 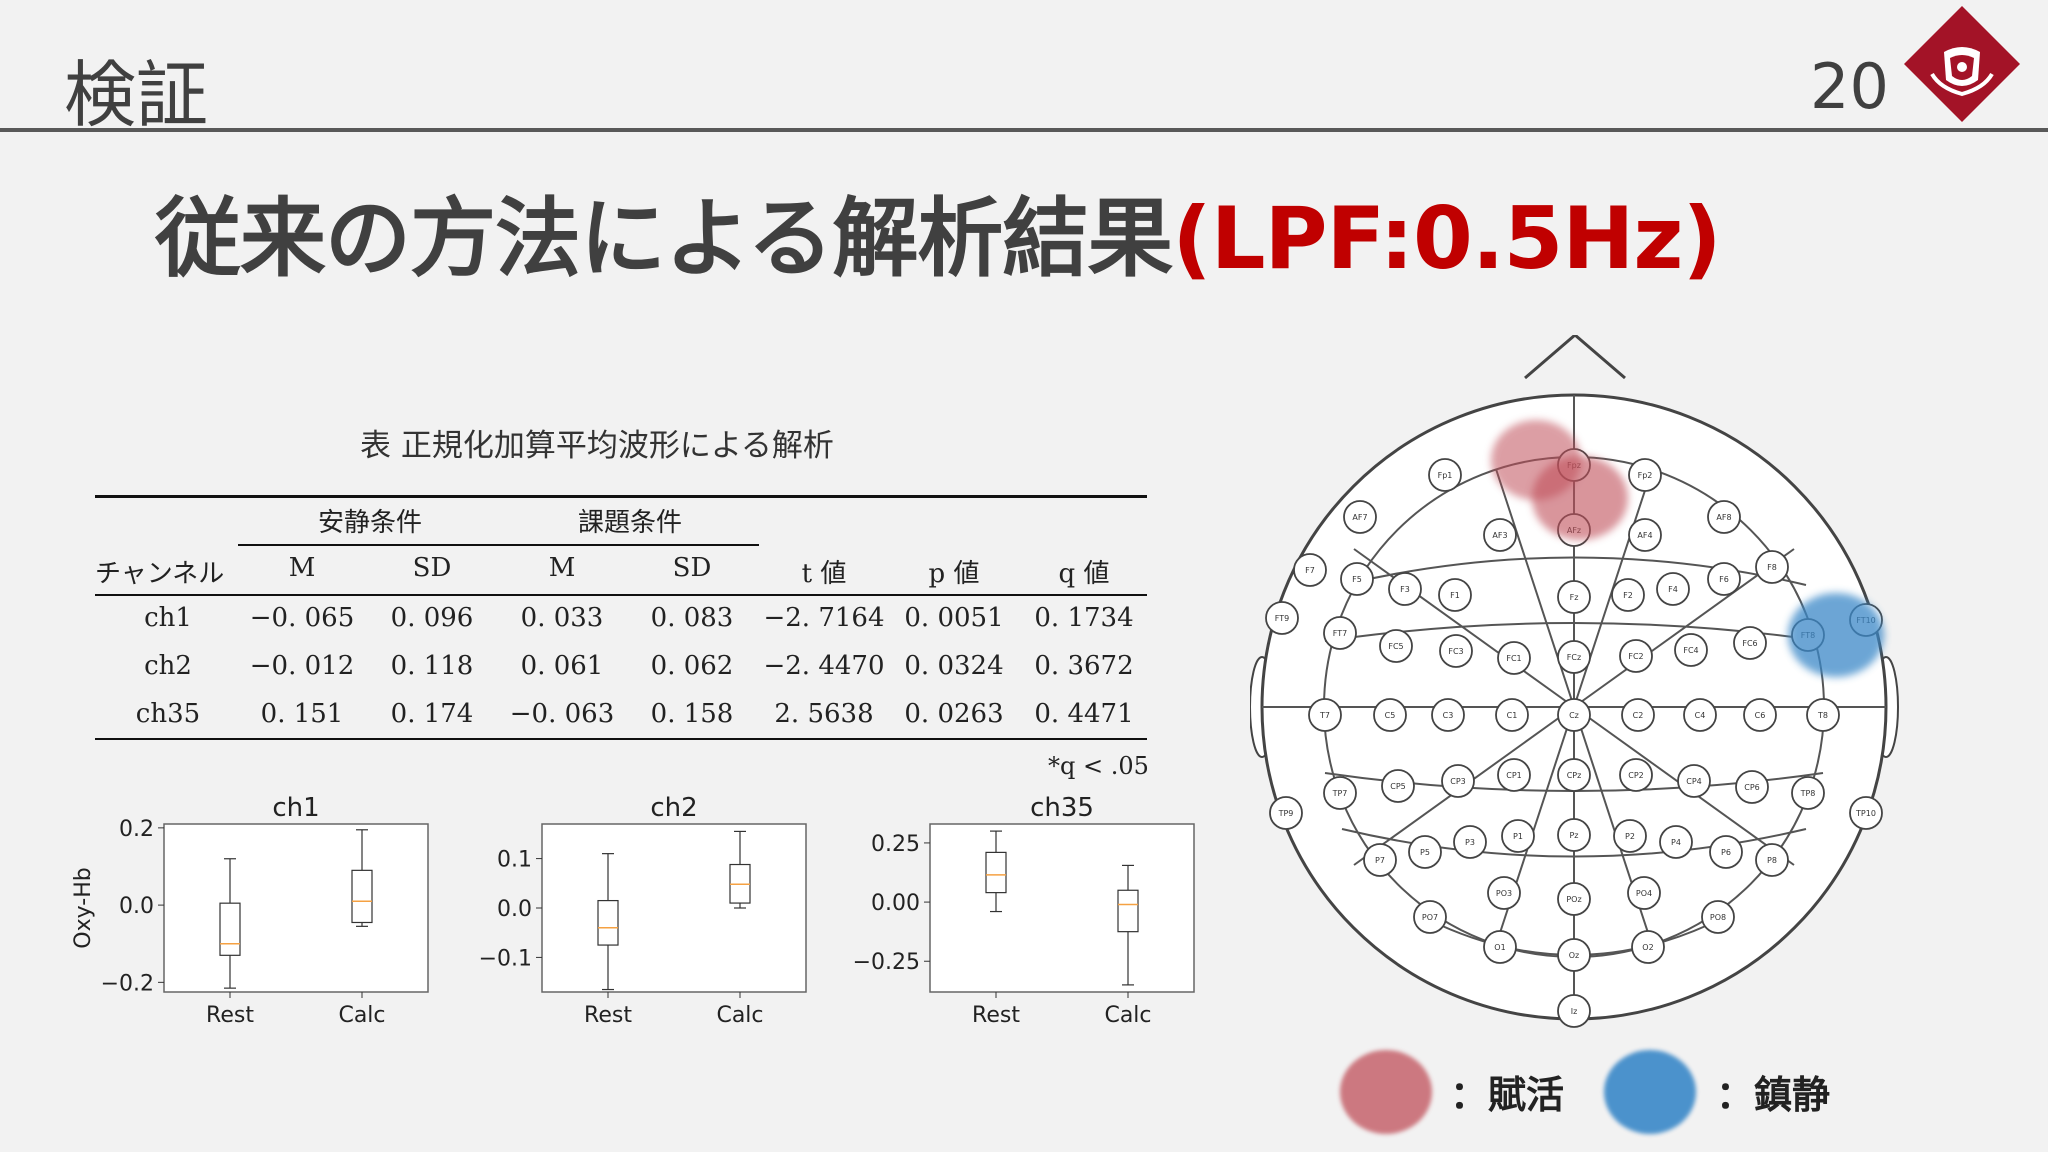 I want to click on electrode-node: P7, so click(x=1380, y=860).